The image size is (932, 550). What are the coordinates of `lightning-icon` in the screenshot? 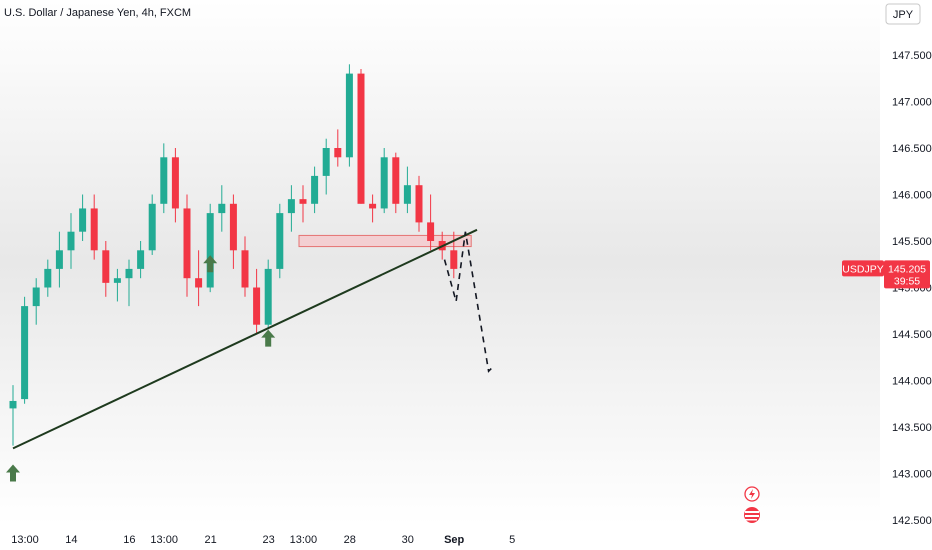 It's located at (752, 494).